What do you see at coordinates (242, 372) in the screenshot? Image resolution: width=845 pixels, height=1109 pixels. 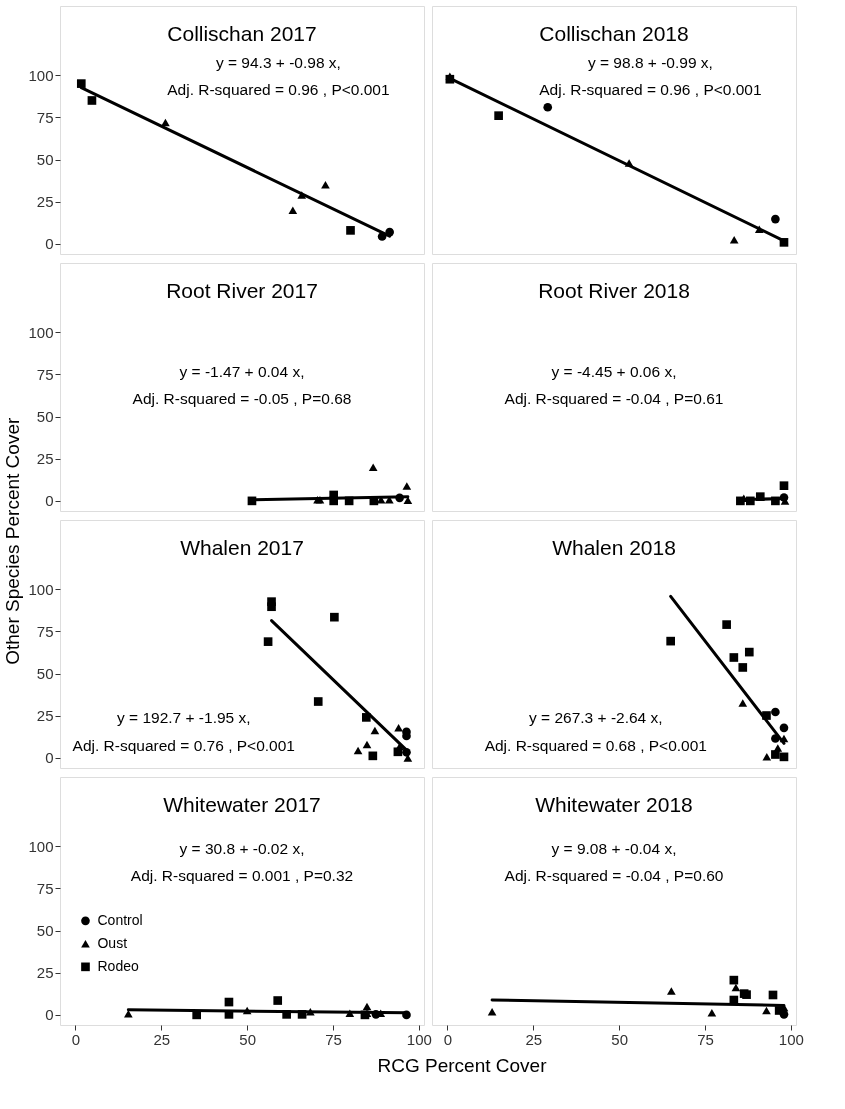 I see `annotation: y = -1.47 + 0.04 x,` at bounding box center [242, 372].